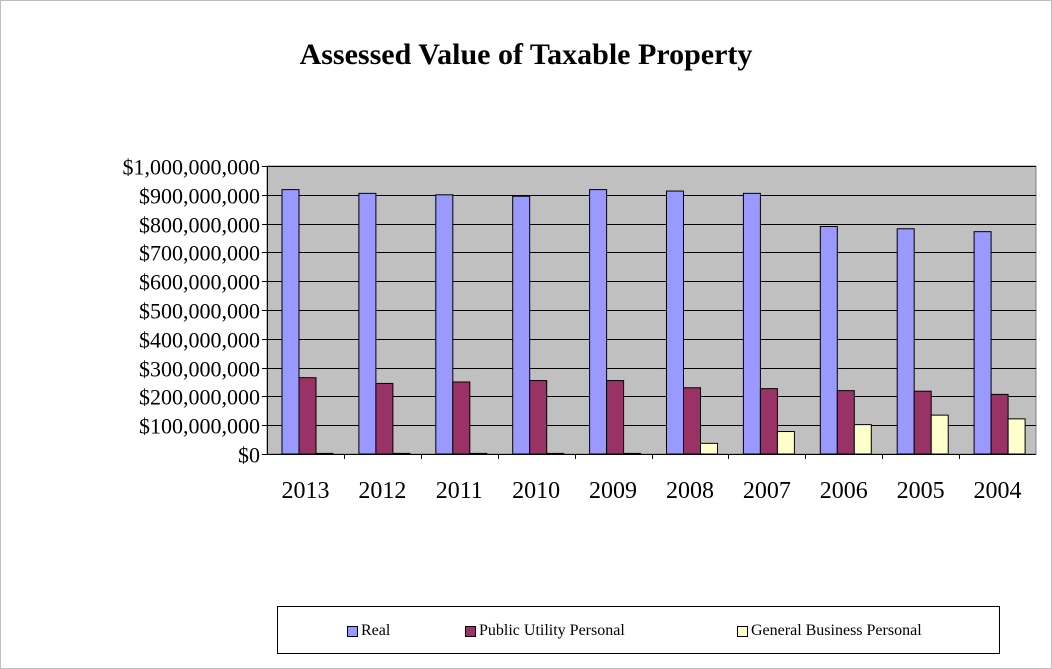  What do you see at coordinates (199, 282) in the screenshot?
I see `y-tick-label: $600,000,000` at bounding box center [199, 282].